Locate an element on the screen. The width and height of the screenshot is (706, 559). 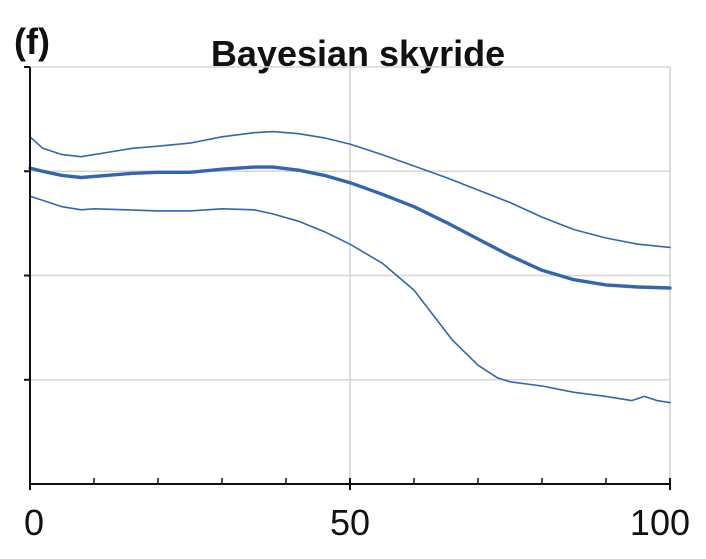
tick-label-layer: 0 50 100 is located at coordinates (357, 522).